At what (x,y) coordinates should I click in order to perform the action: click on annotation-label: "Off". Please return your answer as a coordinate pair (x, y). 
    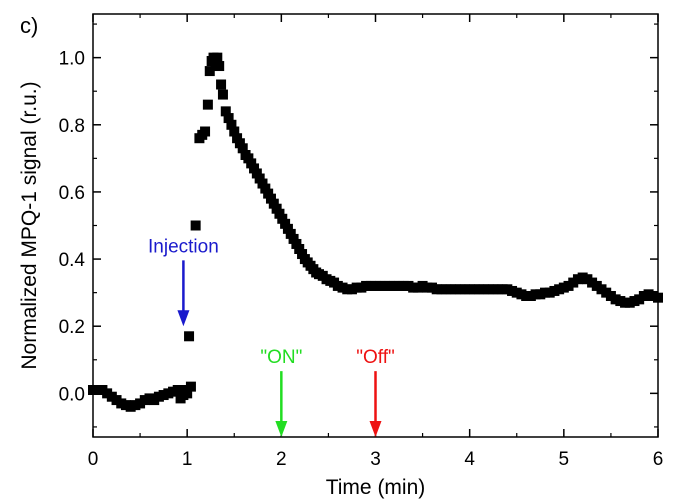
    Looking at the image, I should click on (375, 357).